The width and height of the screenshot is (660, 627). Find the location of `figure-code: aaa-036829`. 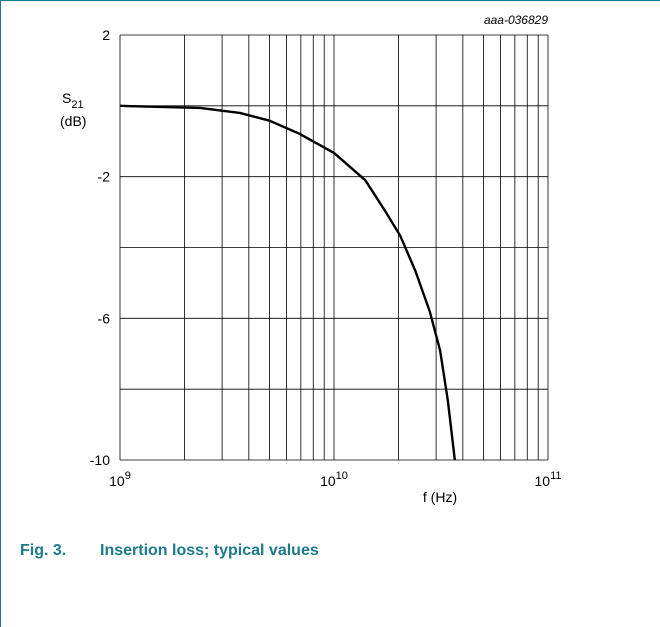

figure-code: aaa-036829 is located at coordinates (516, 20).